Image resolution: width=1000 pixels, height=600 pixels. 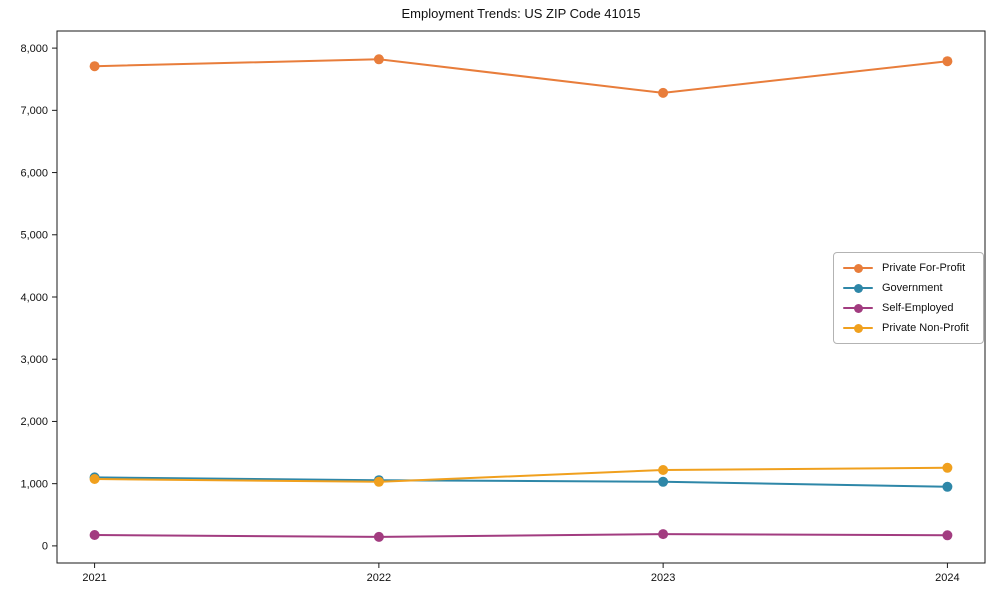 What do you see at coordinates (34, 173) in the screenshot?
I see `y-tick-label: 6,000` at bounding box center [34, 173].